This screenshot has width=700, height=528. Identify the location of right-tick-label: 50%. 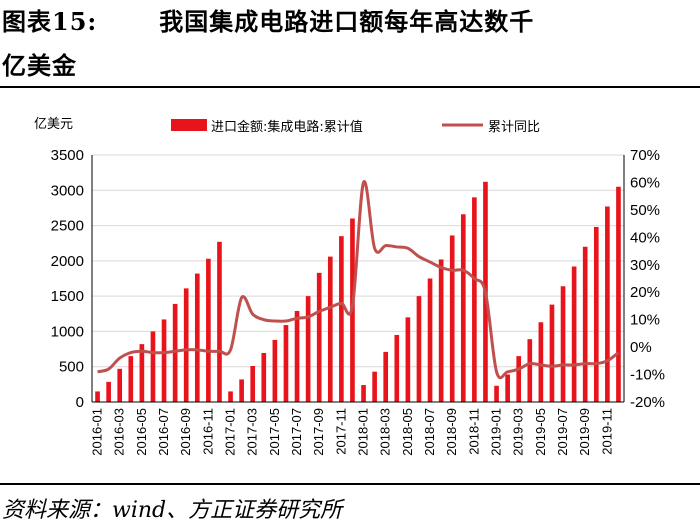
(645, 210).